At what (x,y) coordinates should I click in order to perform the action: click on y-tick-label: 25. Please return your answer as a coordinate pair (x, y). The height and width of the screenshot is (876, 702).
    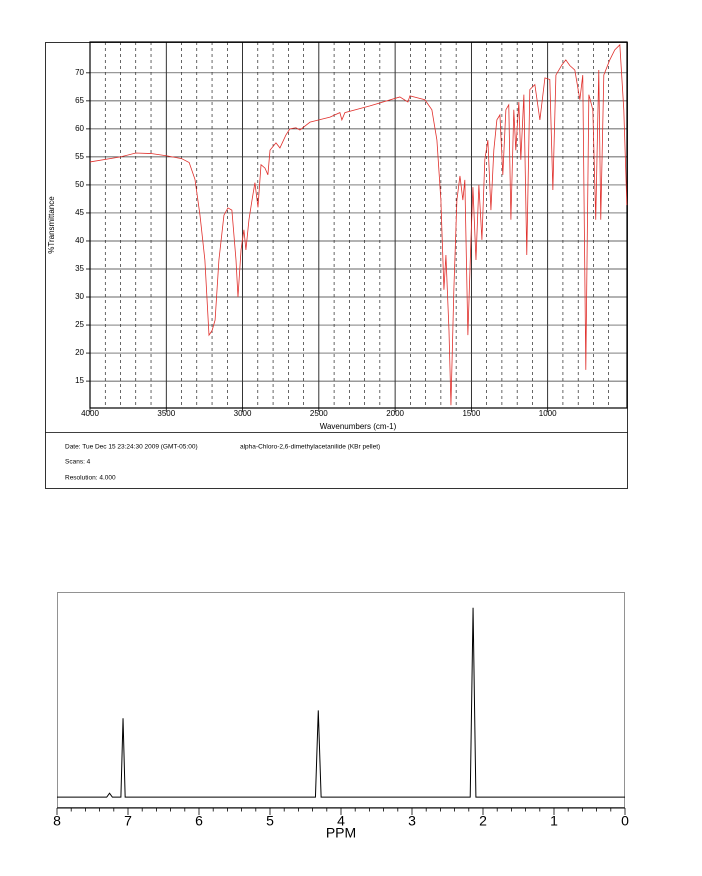
    Looking at the image, I should click on (79, 324).